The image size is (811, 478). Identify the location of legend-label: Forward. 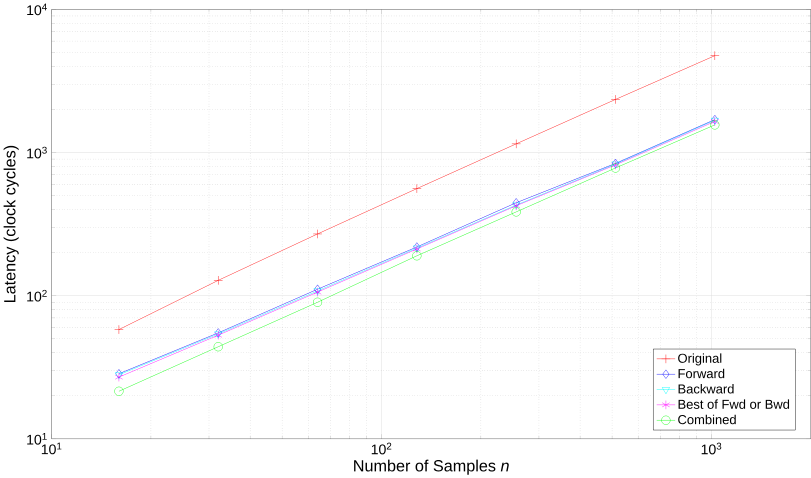
(701, 373).